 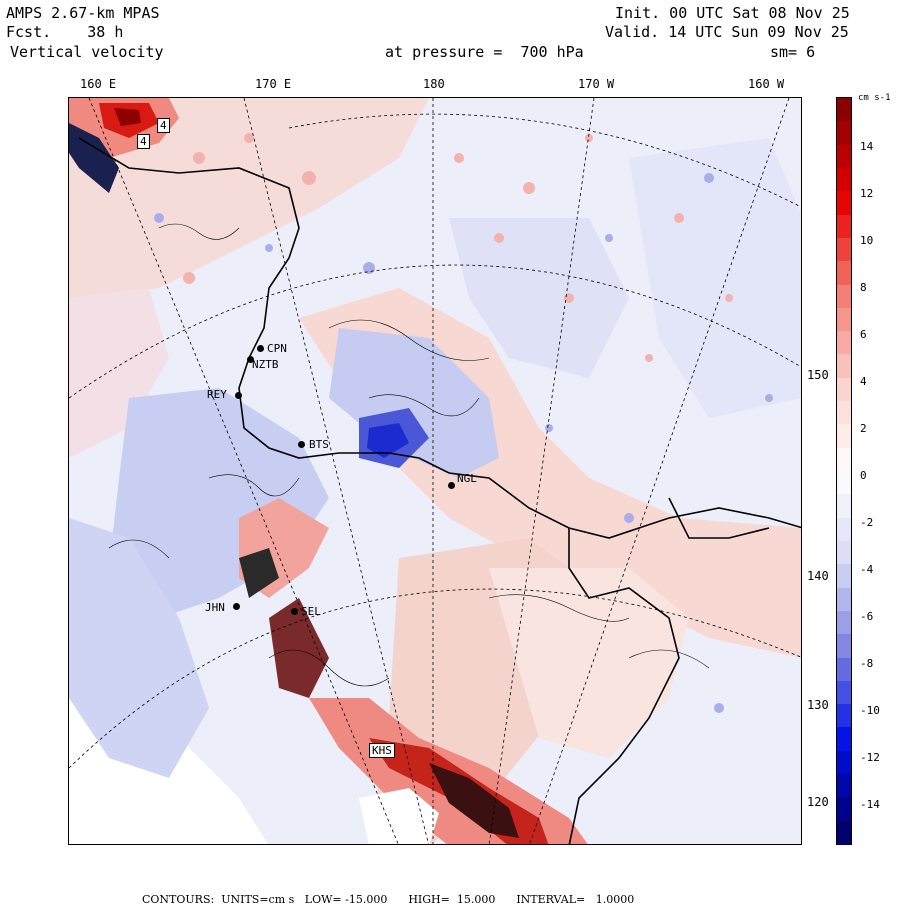 What do you see at coordinates (793, 52) in the screenshot?
I see `smoothing: sm= 6` at bounding box center [793, 52].